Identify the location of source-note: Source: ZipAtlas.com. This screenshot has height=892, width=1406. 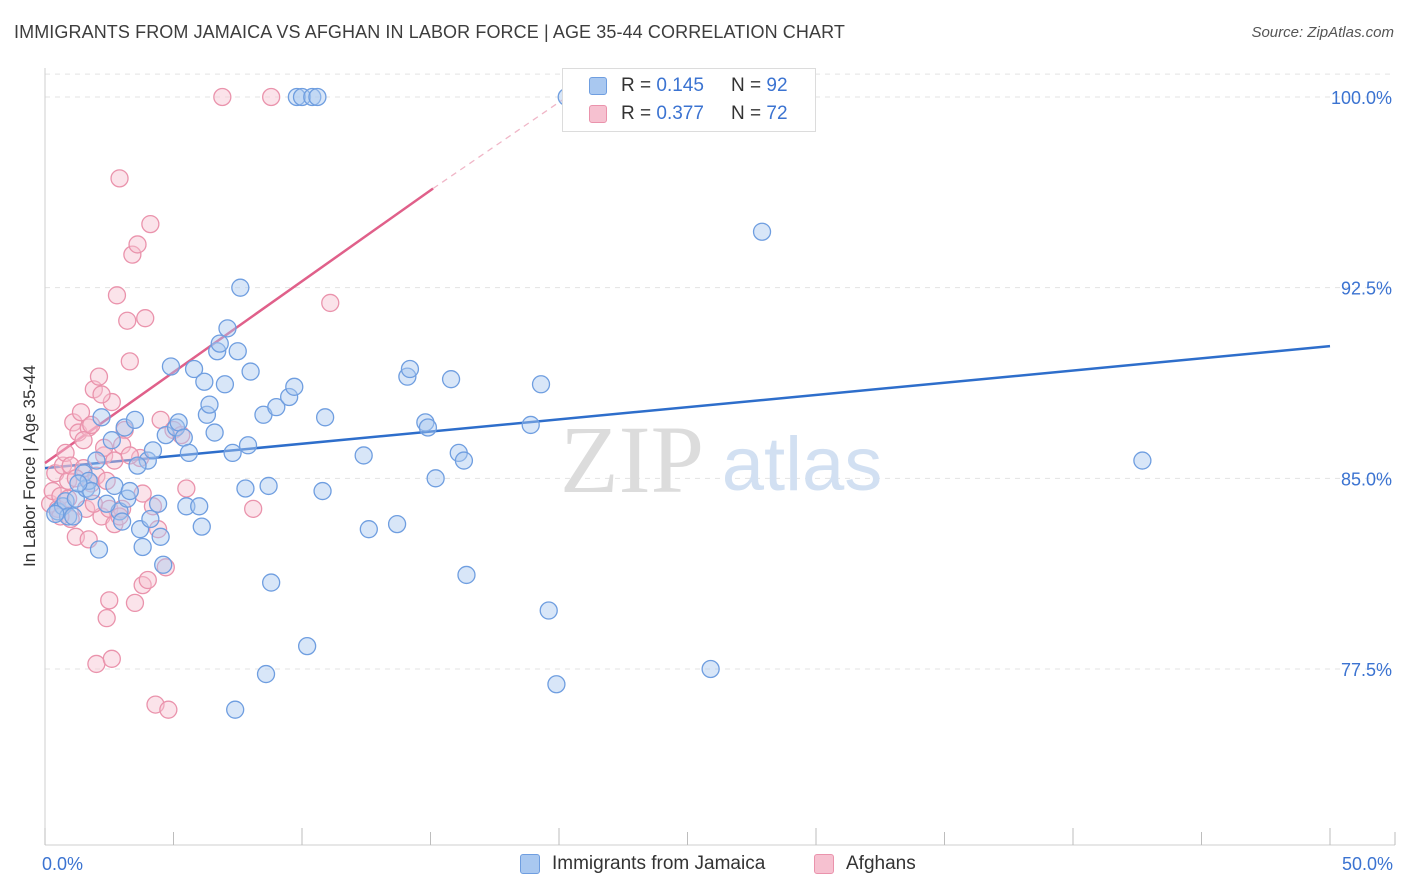
(1322, 32).